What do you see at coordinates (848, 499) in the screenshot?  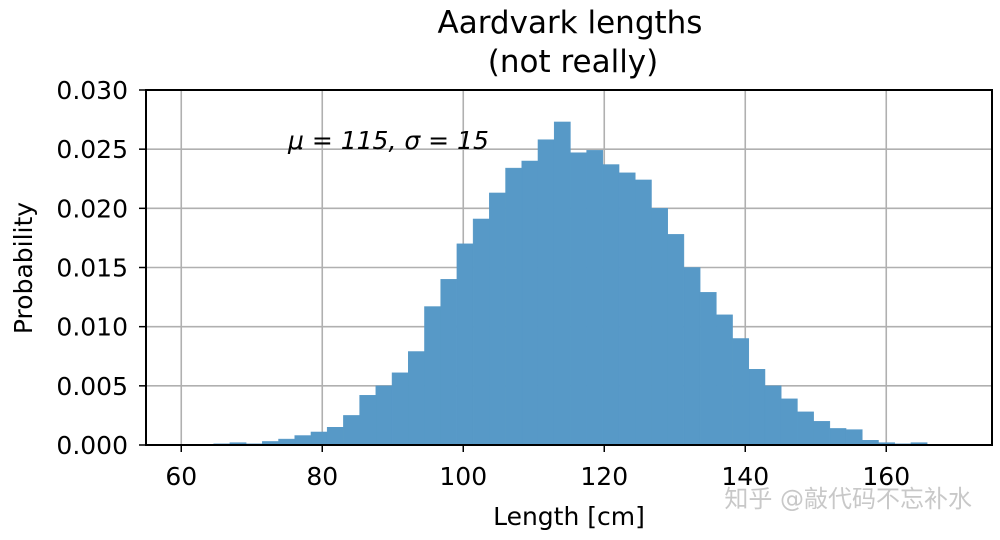 I see `watermark-text: 知乎 @敲代码不忘补水` at bounding box center [848, 499].